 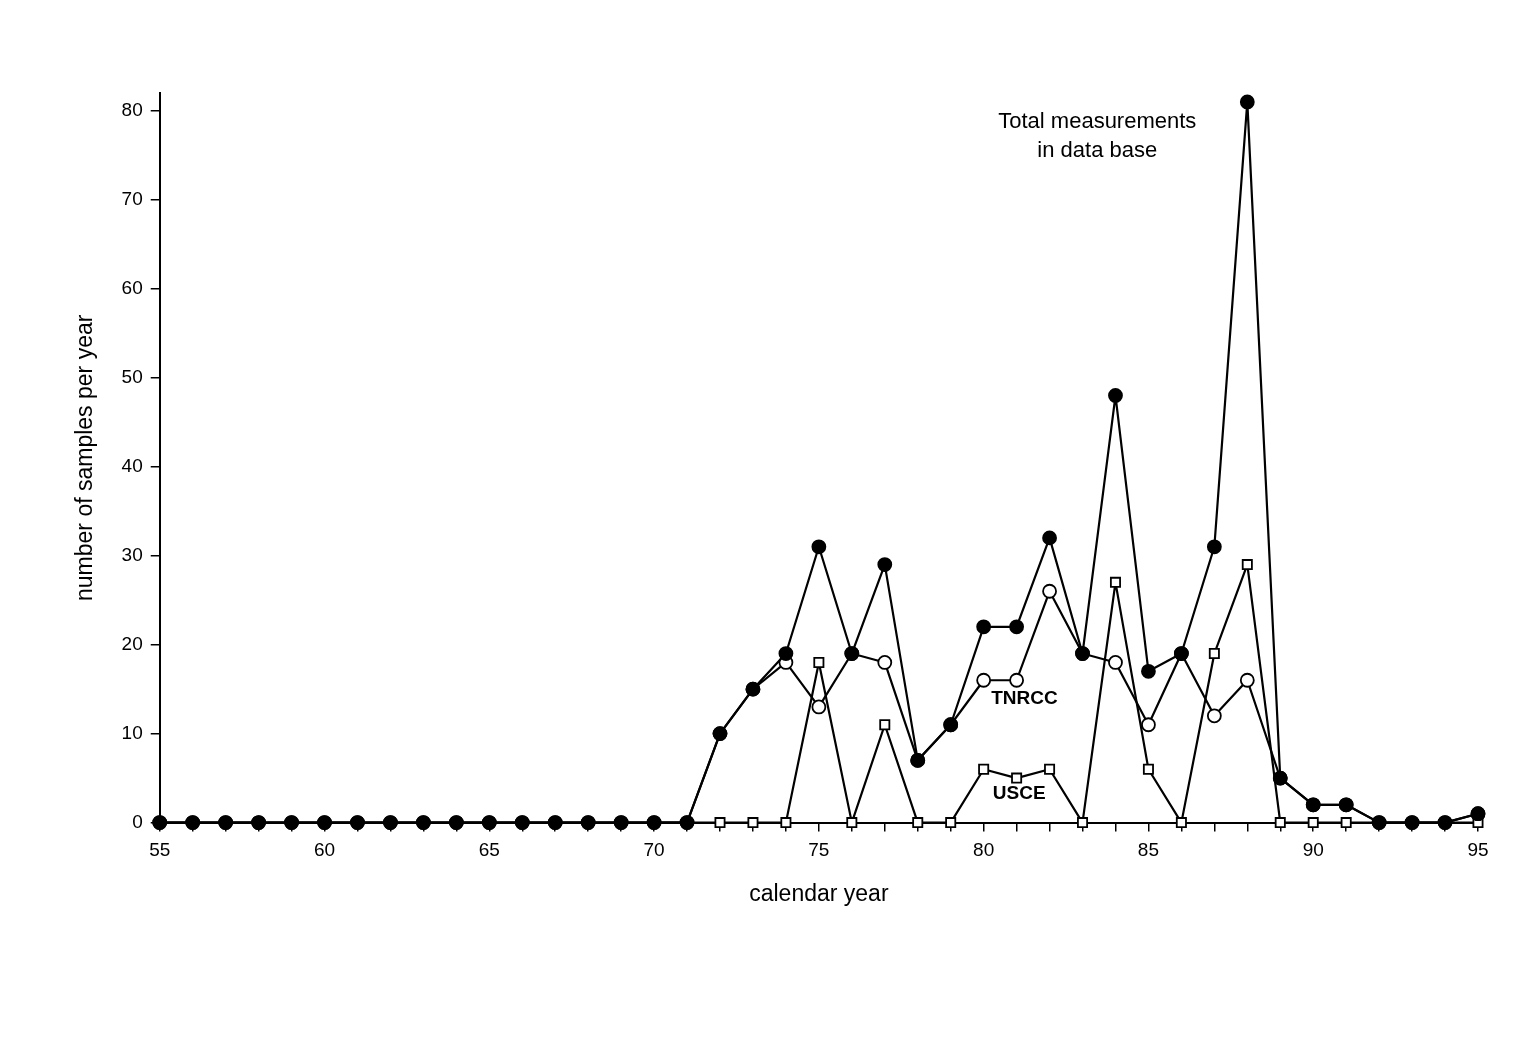 I want to click on x-tick-label: 90, so click(x=1313, y=850).